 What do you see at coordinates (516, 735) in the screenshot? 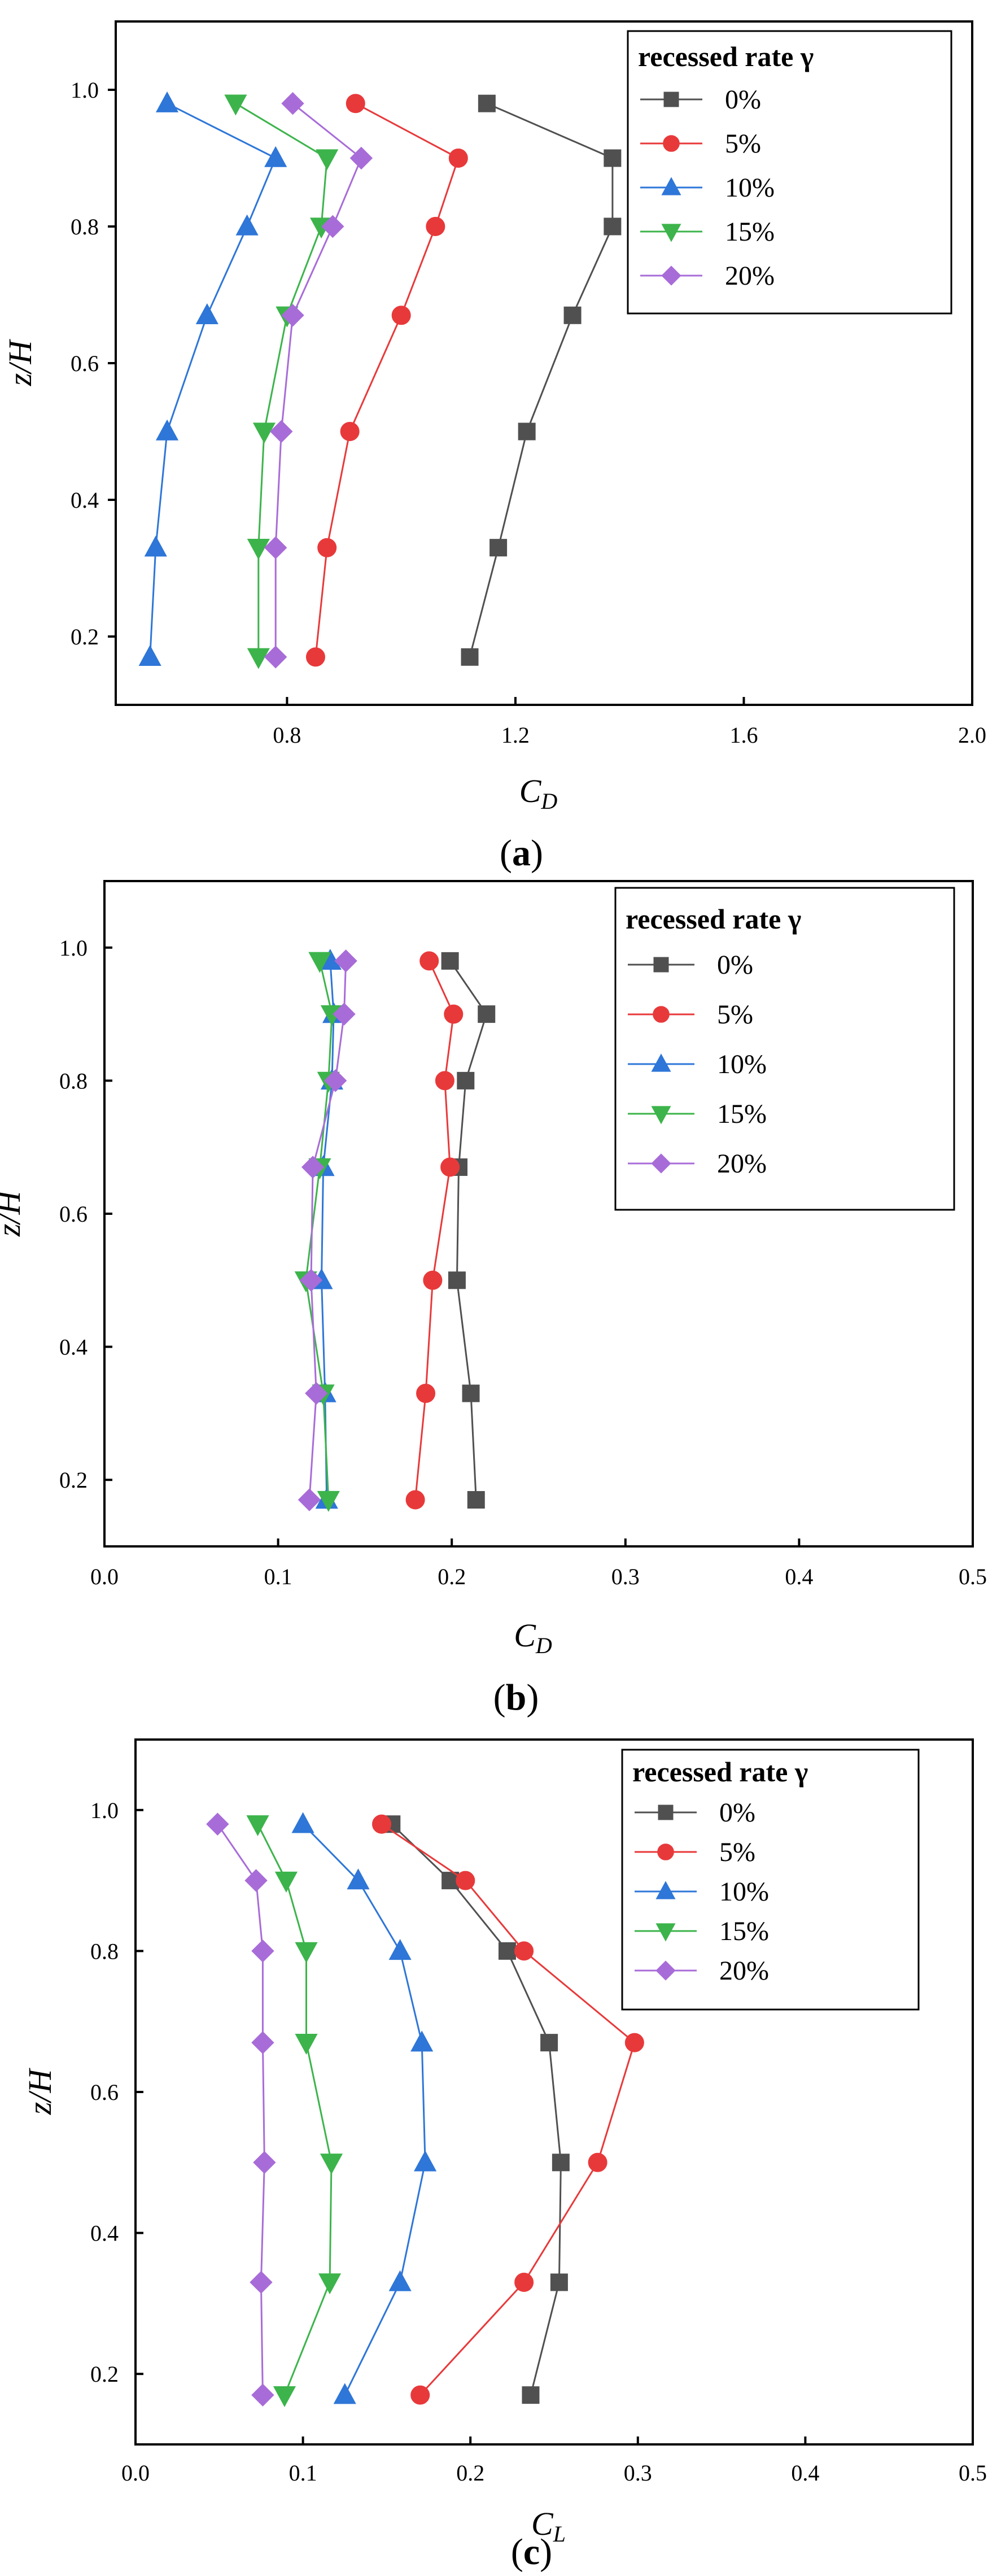
I see `x-tick-label: 1.2` at bounding box center [516, 735].